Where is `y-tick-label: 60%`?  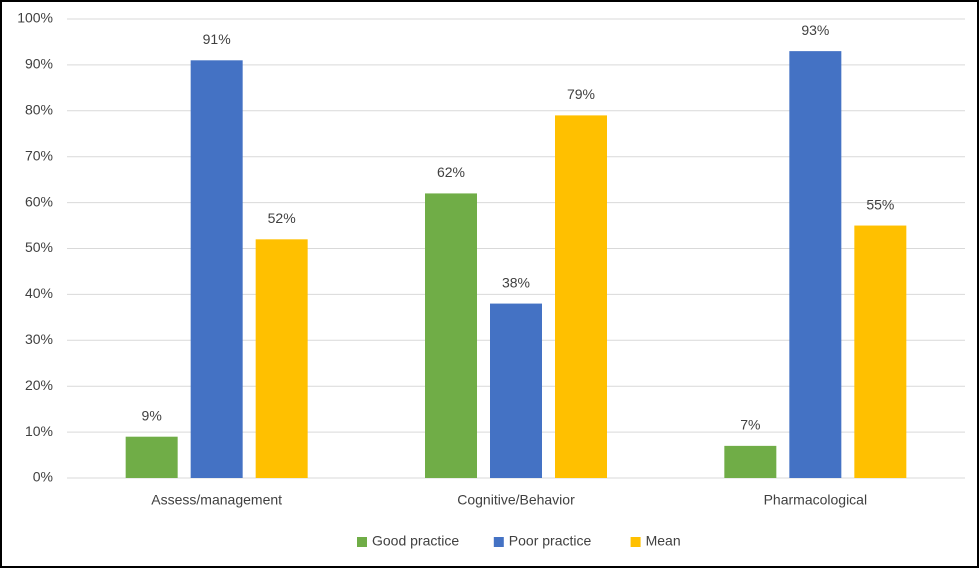 y-tick-label: 60% is located at coordinates (39, 201).